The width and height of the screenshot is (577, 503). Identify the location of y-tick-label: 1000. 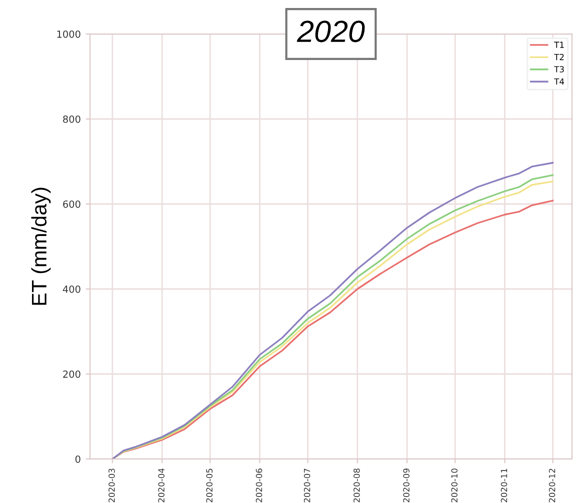
(68, 34).